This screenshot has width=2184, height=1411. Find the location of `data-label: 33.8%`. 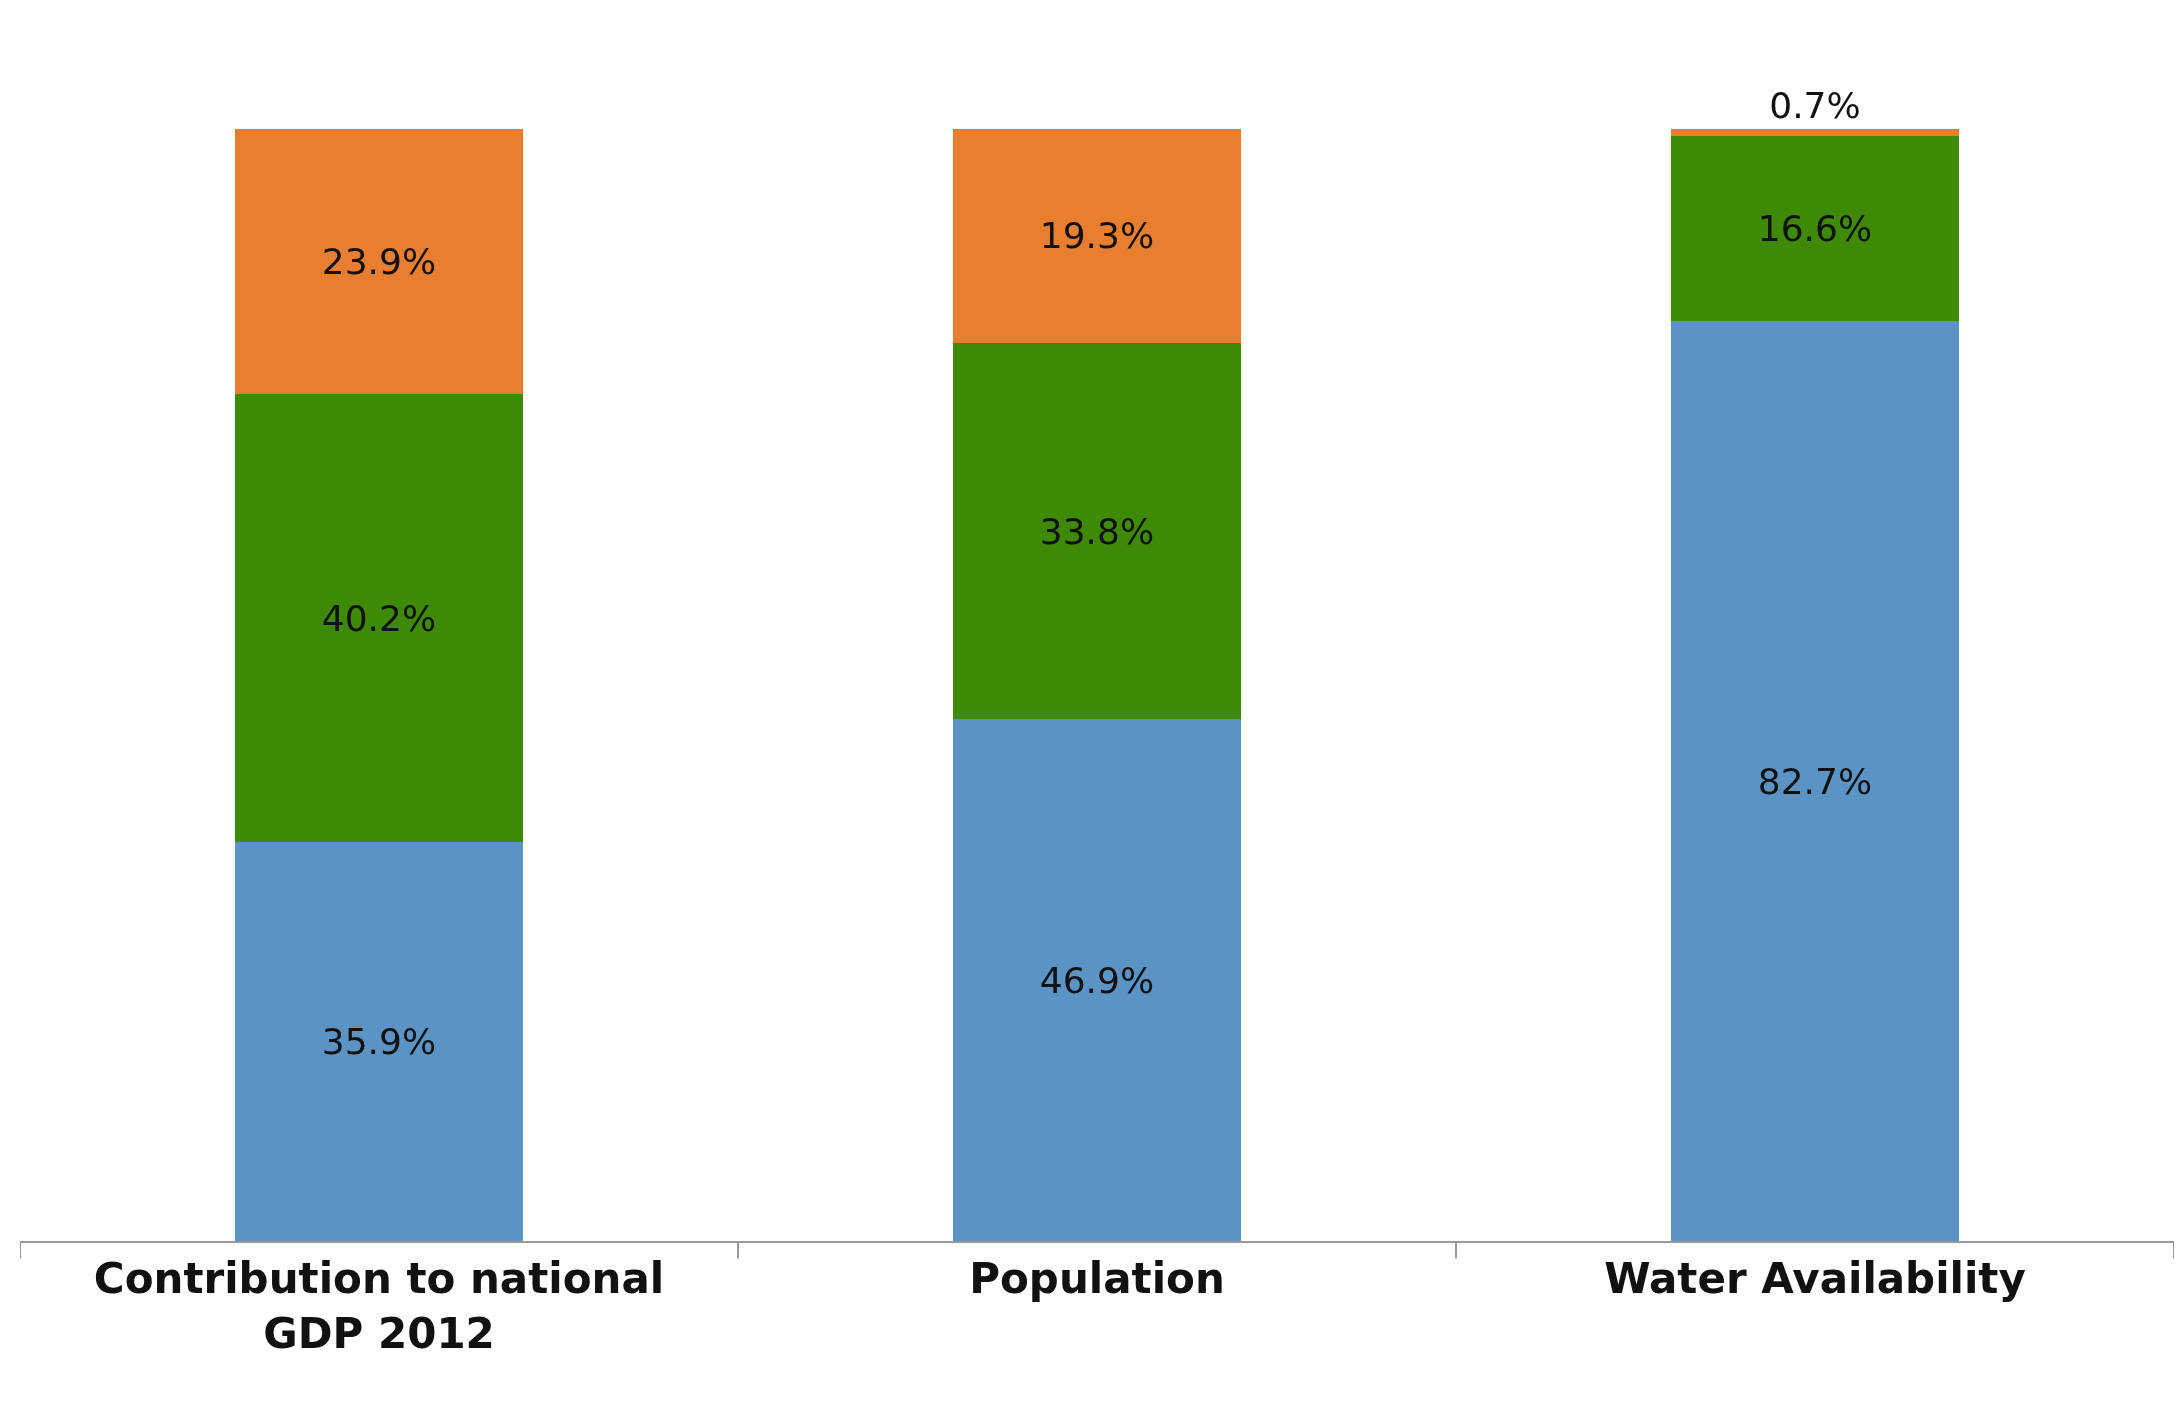

data-label: 33.8% is located at coordinates (1097, 531).